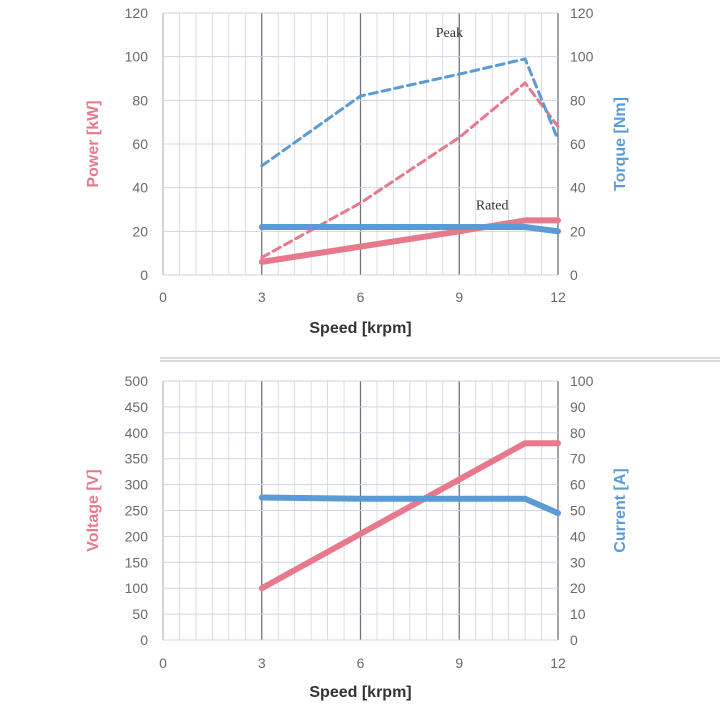 This screenshot has height=710, width=720. Describe the element at coordinates (137, 381) in the screenshot. I see `y-left-tick-label: 500` at that location.